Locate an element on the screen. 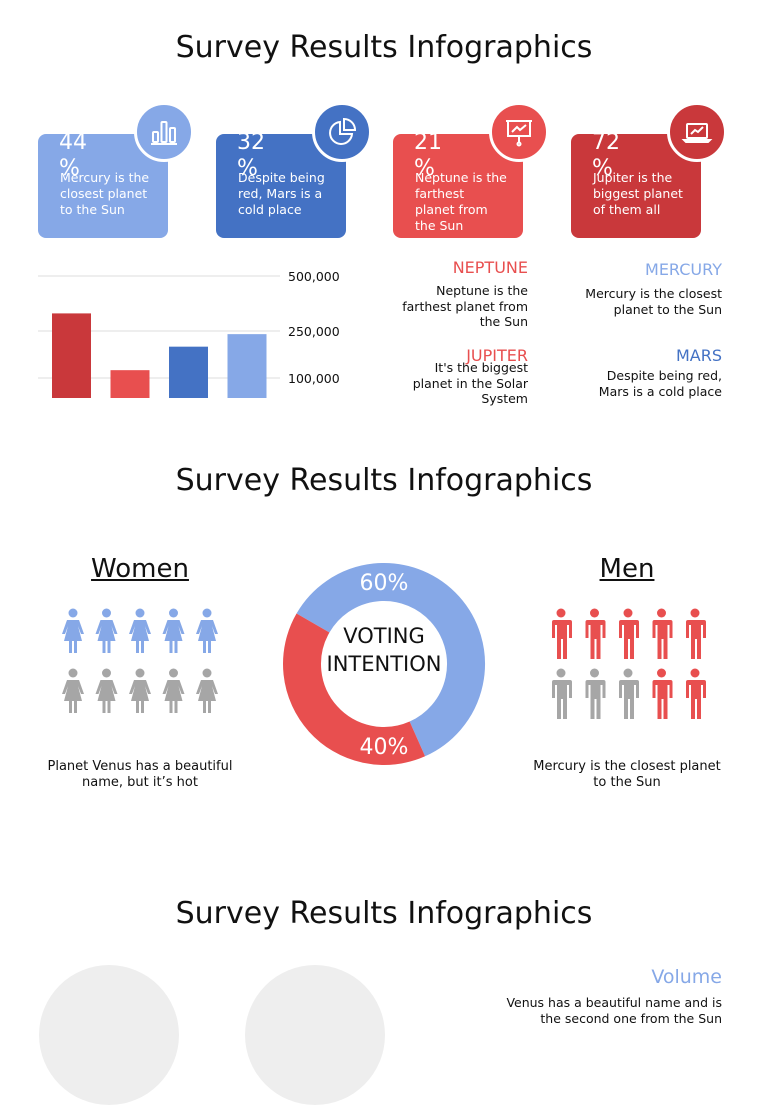  volume-title: Volume is located at coordinates (686, 977).